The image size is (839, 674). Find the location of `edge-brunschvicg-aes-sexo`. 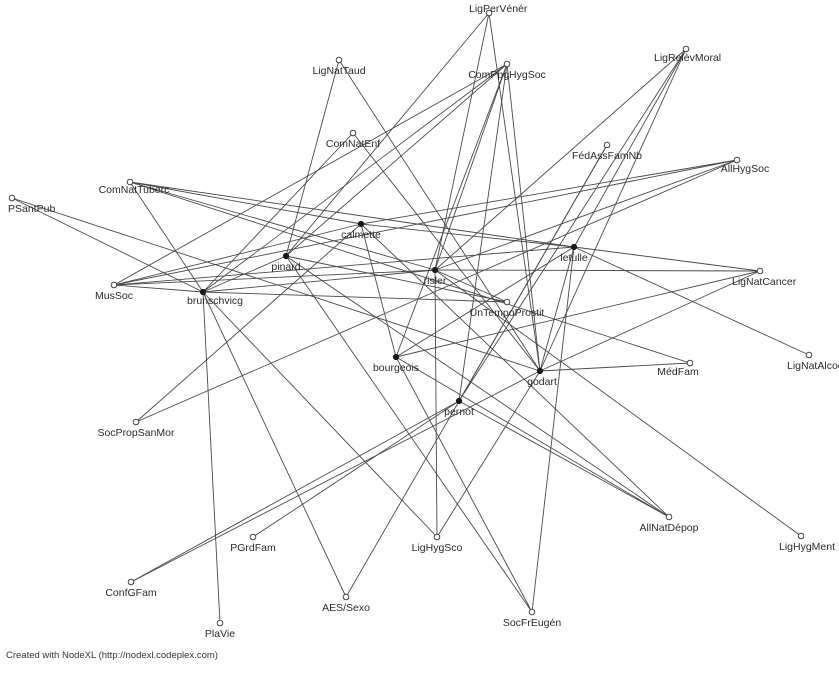

edge-brunschvicg-aes-sexo is located at coordinates (274, 444).